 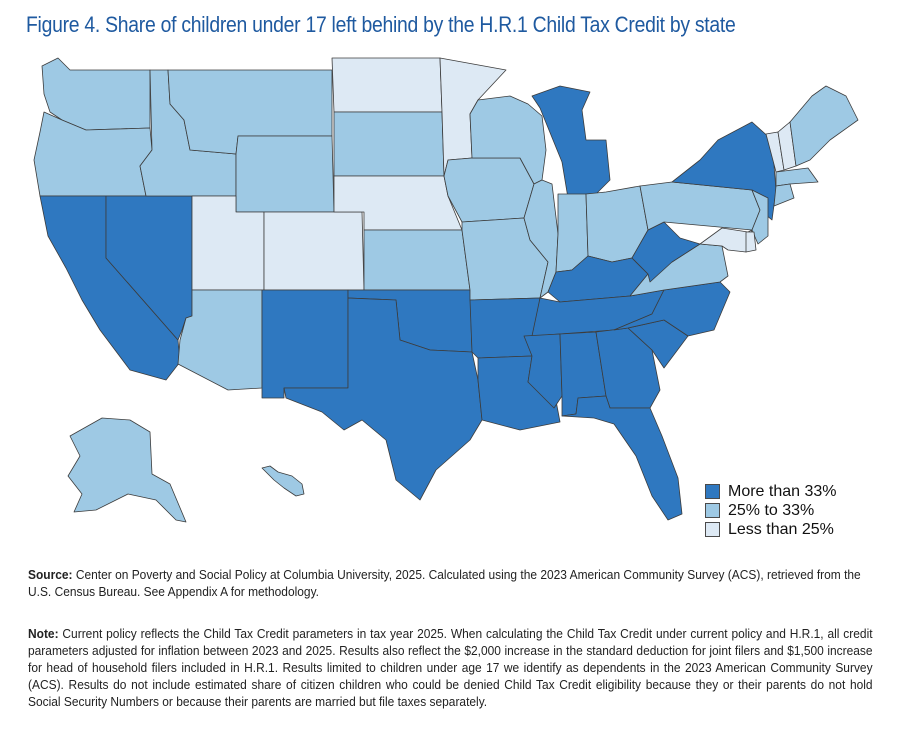 I want to click on state-wy, so click(x=285, y=174).